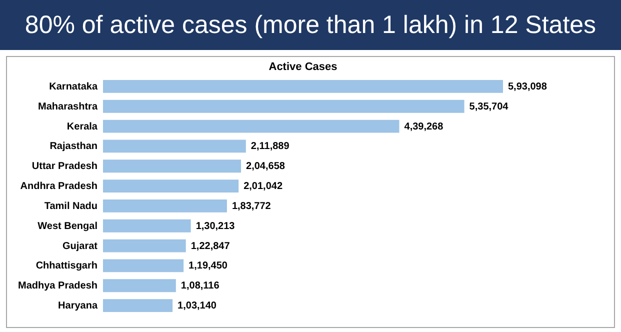 The image size is (621, 332). I want to click on data-label: 5,35,704, so click(489, 106).